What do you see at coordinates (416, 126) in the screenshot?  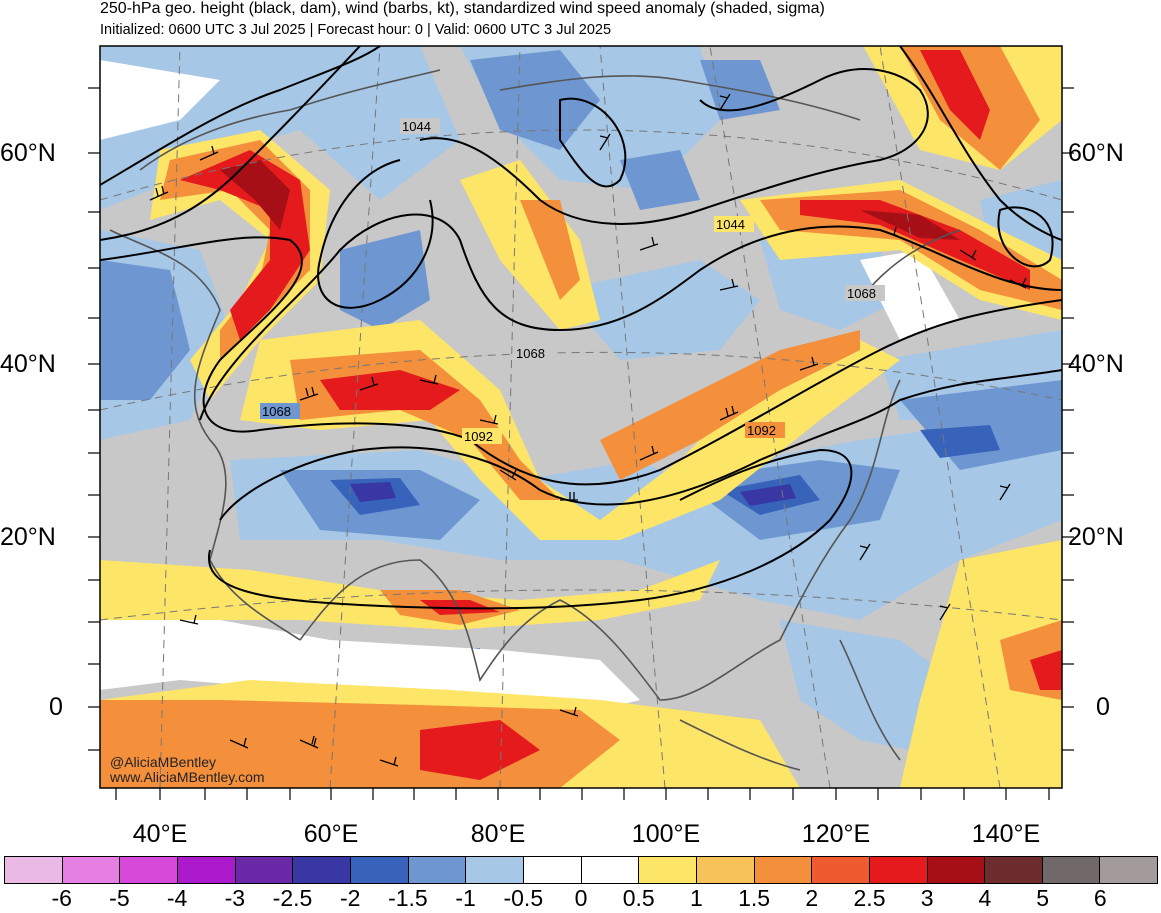 I see `contour-label-1: 1044` at bounding box center [416, 126].